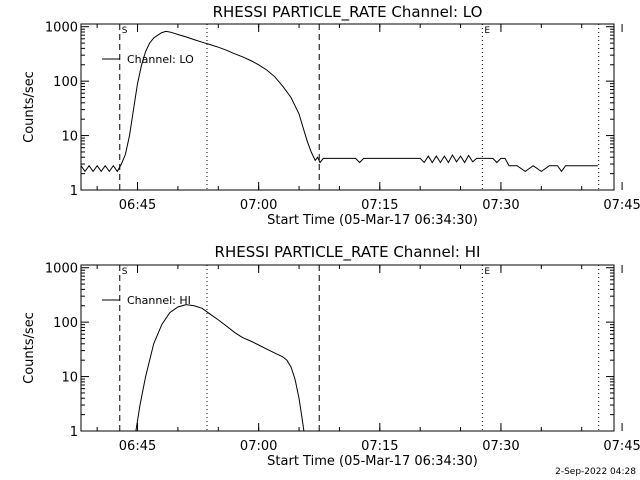 This screenshot has height=480, width=640. I want to click on chart-title: RHESSI PARTICLE_RATE Channel: HI, so click(348, 252).